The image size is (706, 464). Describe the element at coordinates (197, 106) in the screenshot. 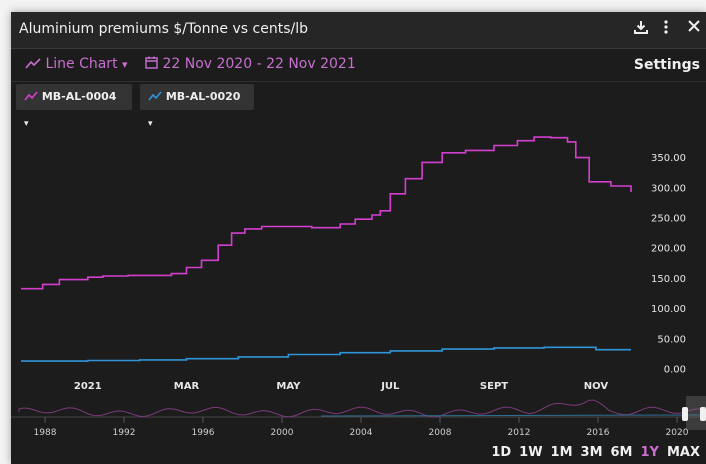

I see `series-chip-mb-al-0020: MB-AL-0020 ▾` at that location.